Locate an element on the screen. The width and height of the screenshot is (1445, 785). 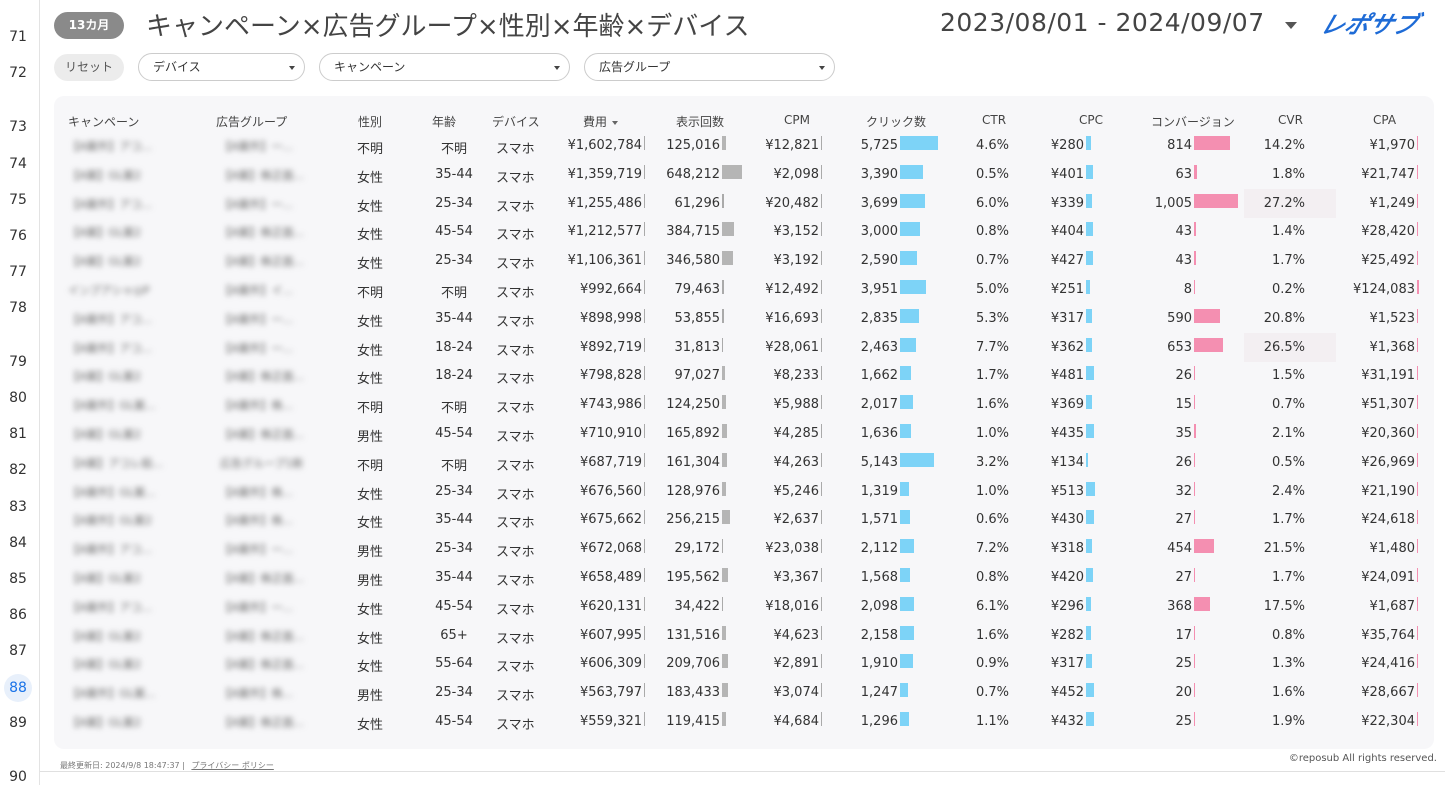
sheet-row-number: 80 is located at coordinates (18, 398).